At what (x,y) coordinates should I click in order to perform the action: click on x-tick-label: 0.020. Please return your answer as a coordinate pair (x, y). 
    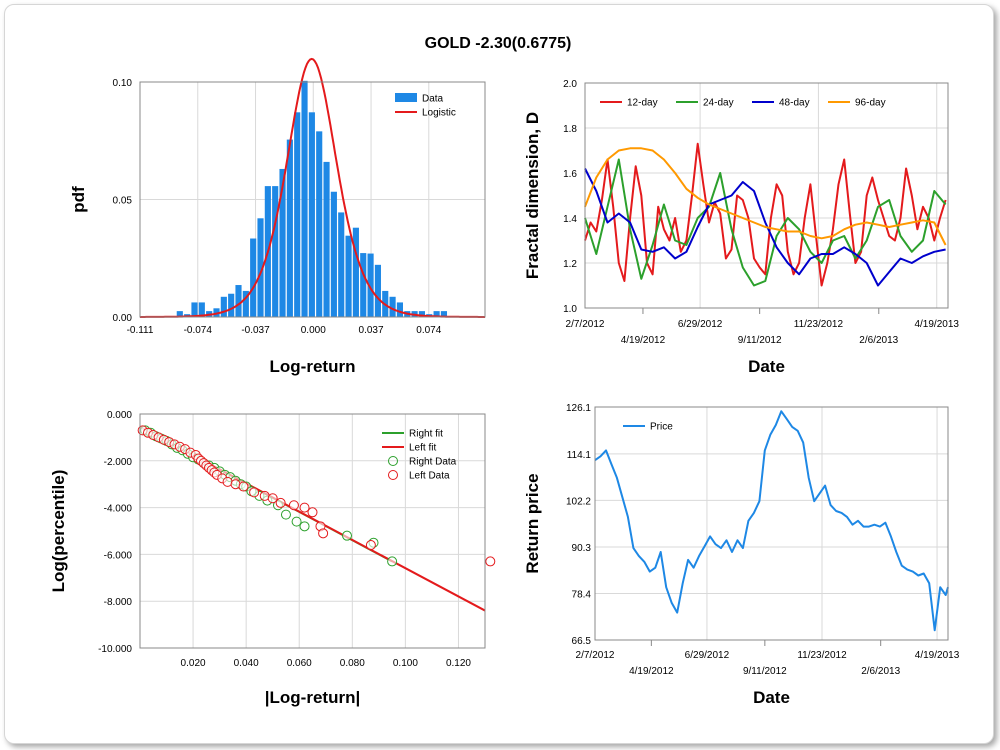
    Looking at the image, I should click on (193, 663).